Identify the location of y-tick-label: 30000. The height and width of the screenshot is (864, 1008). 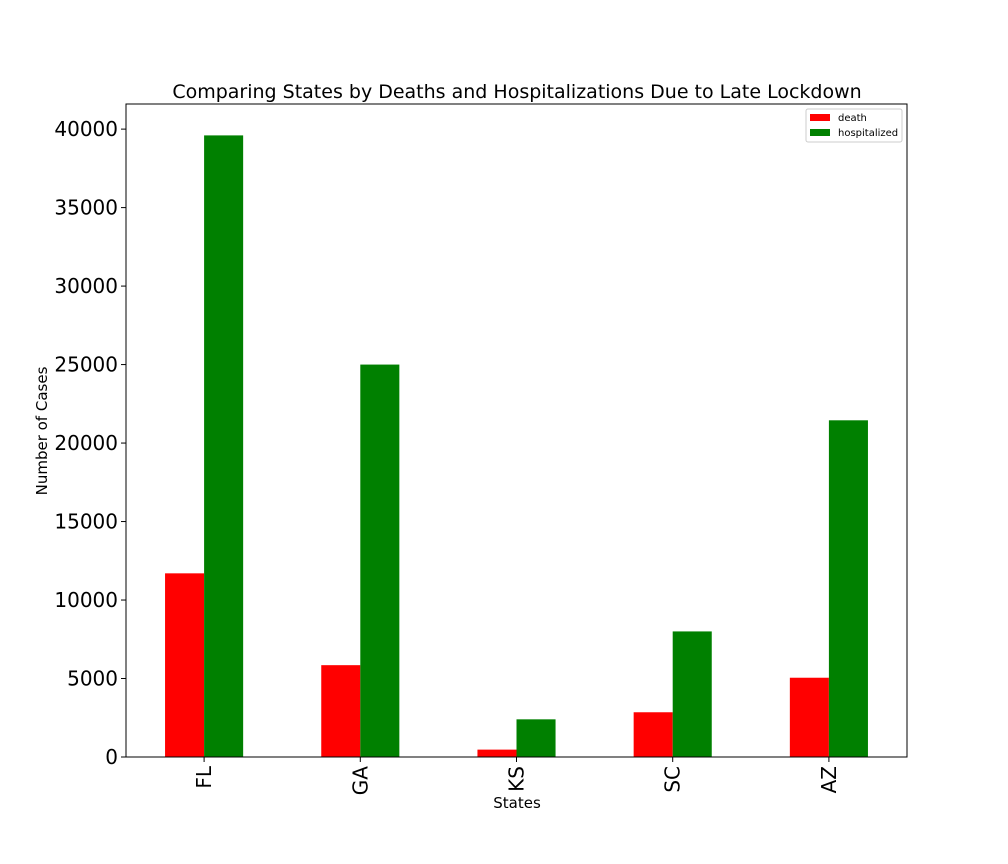
(86, 286).